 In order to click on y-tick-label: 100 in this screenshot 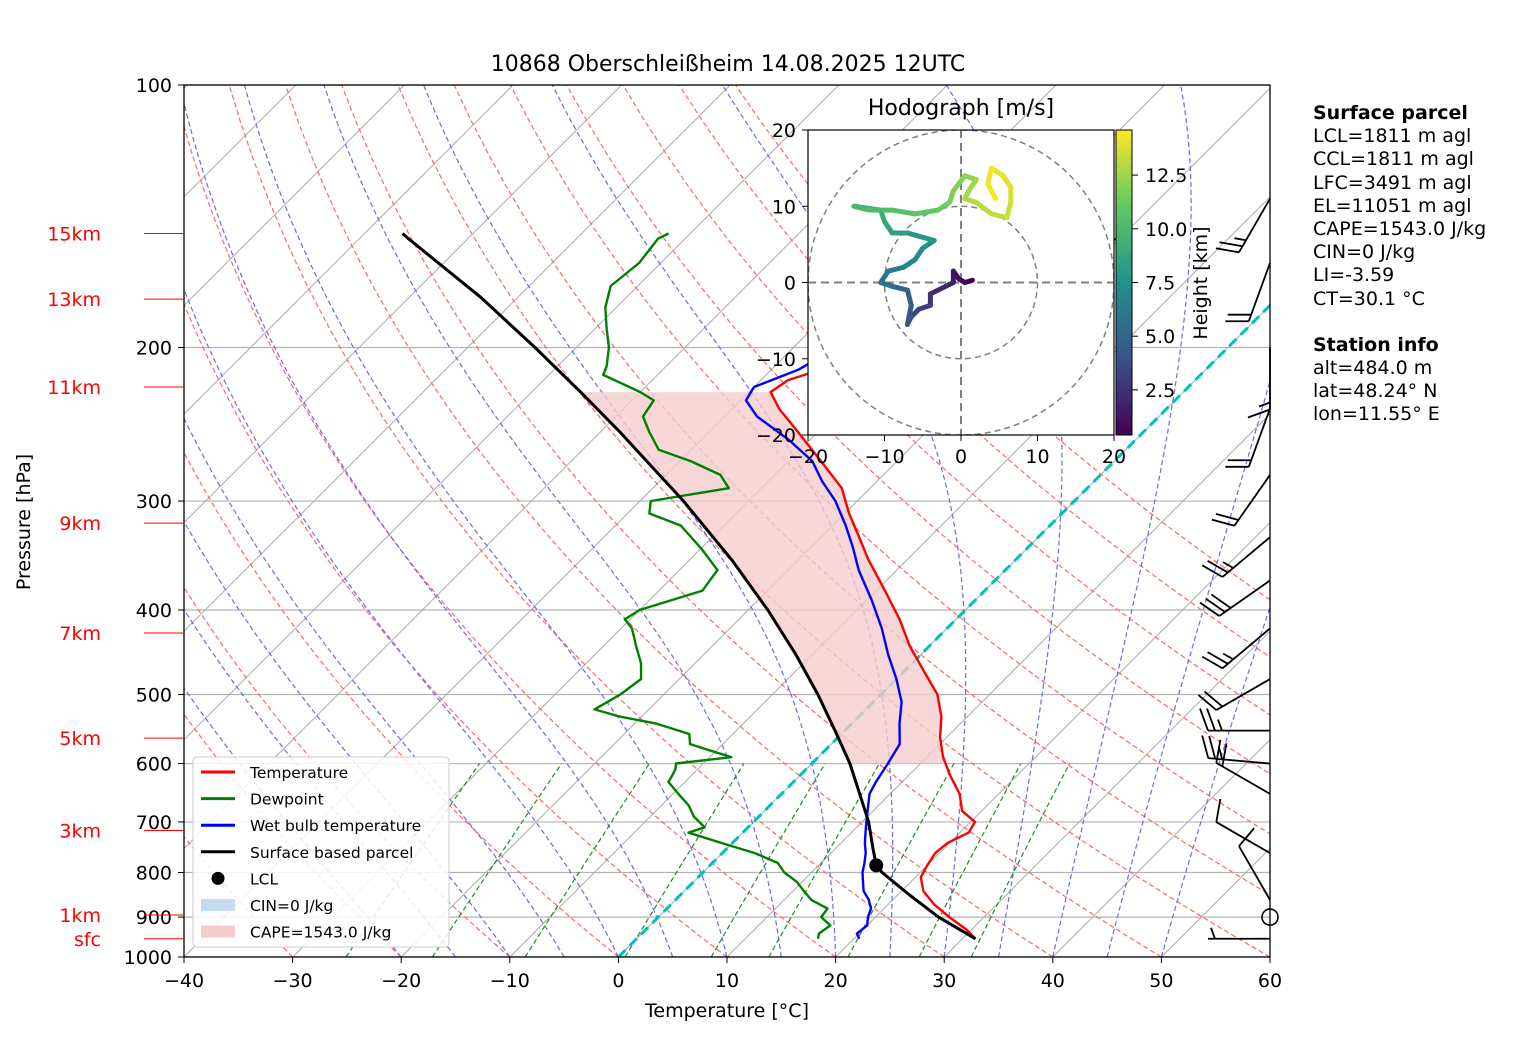, I will do `click(154, 86)`.